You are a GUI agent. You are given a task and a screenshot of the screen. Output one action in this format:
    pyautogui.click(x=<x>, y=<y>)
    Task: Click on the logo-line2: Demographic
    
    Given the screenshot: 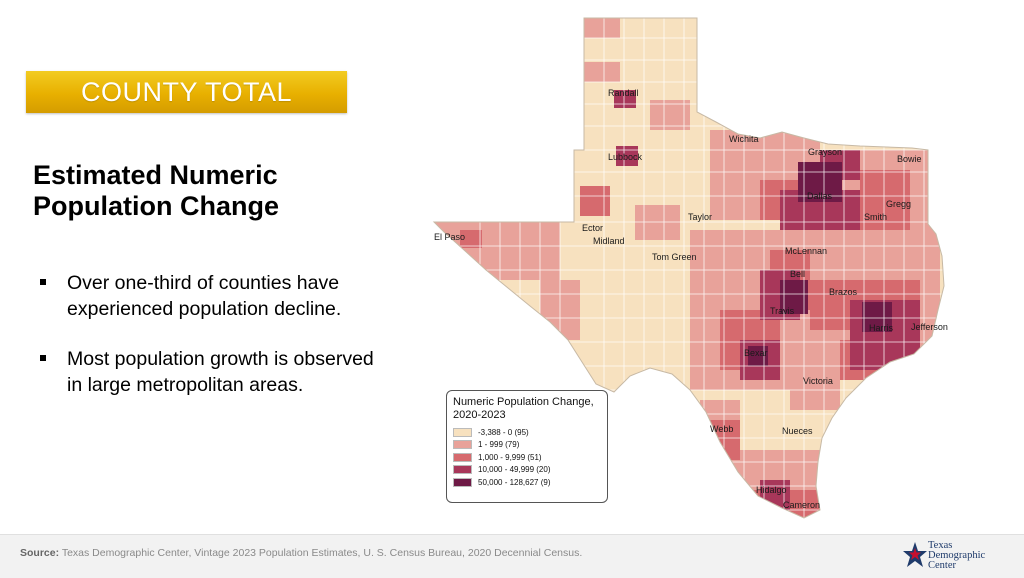 What is the action you would take?
    pyautogui.click(x=957, y=555)
    